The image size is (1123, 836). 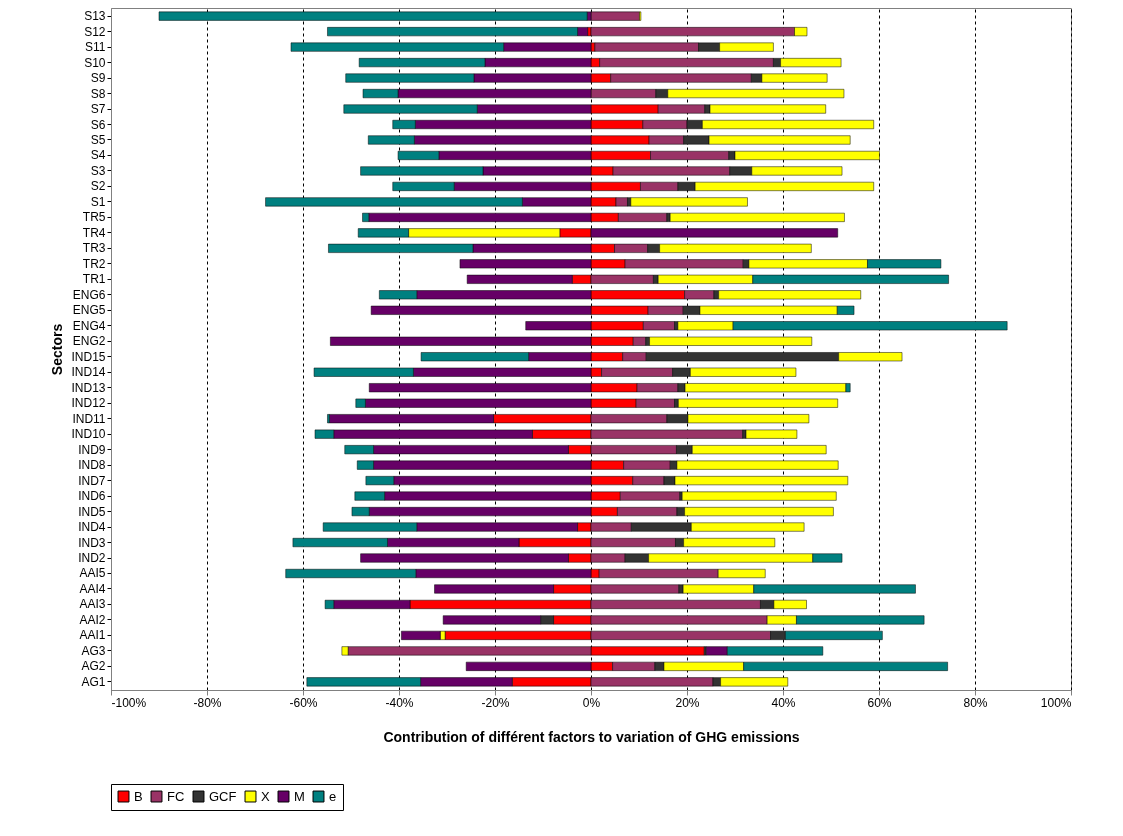 What do you see at coordinates (92, 619) in the screenshot?
I see `y-tick-label: AAI2` at bounding box center [92, 619].